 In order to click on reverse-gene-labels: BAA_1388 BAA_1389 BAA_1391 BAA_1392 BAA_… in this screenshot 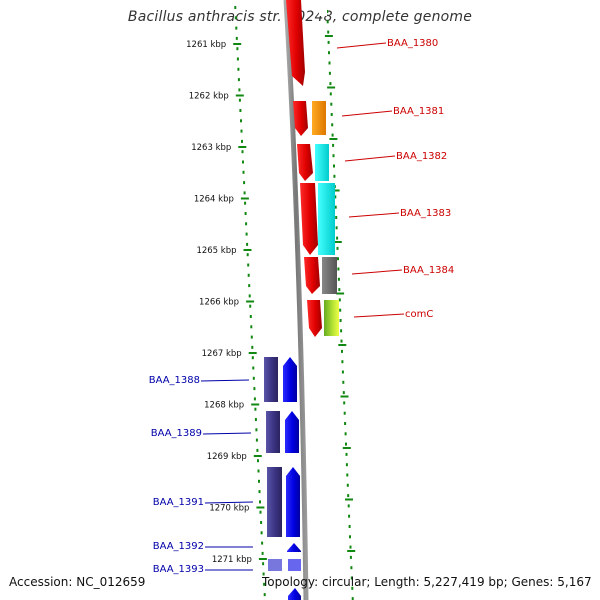, I will do `click(201, 475)`.